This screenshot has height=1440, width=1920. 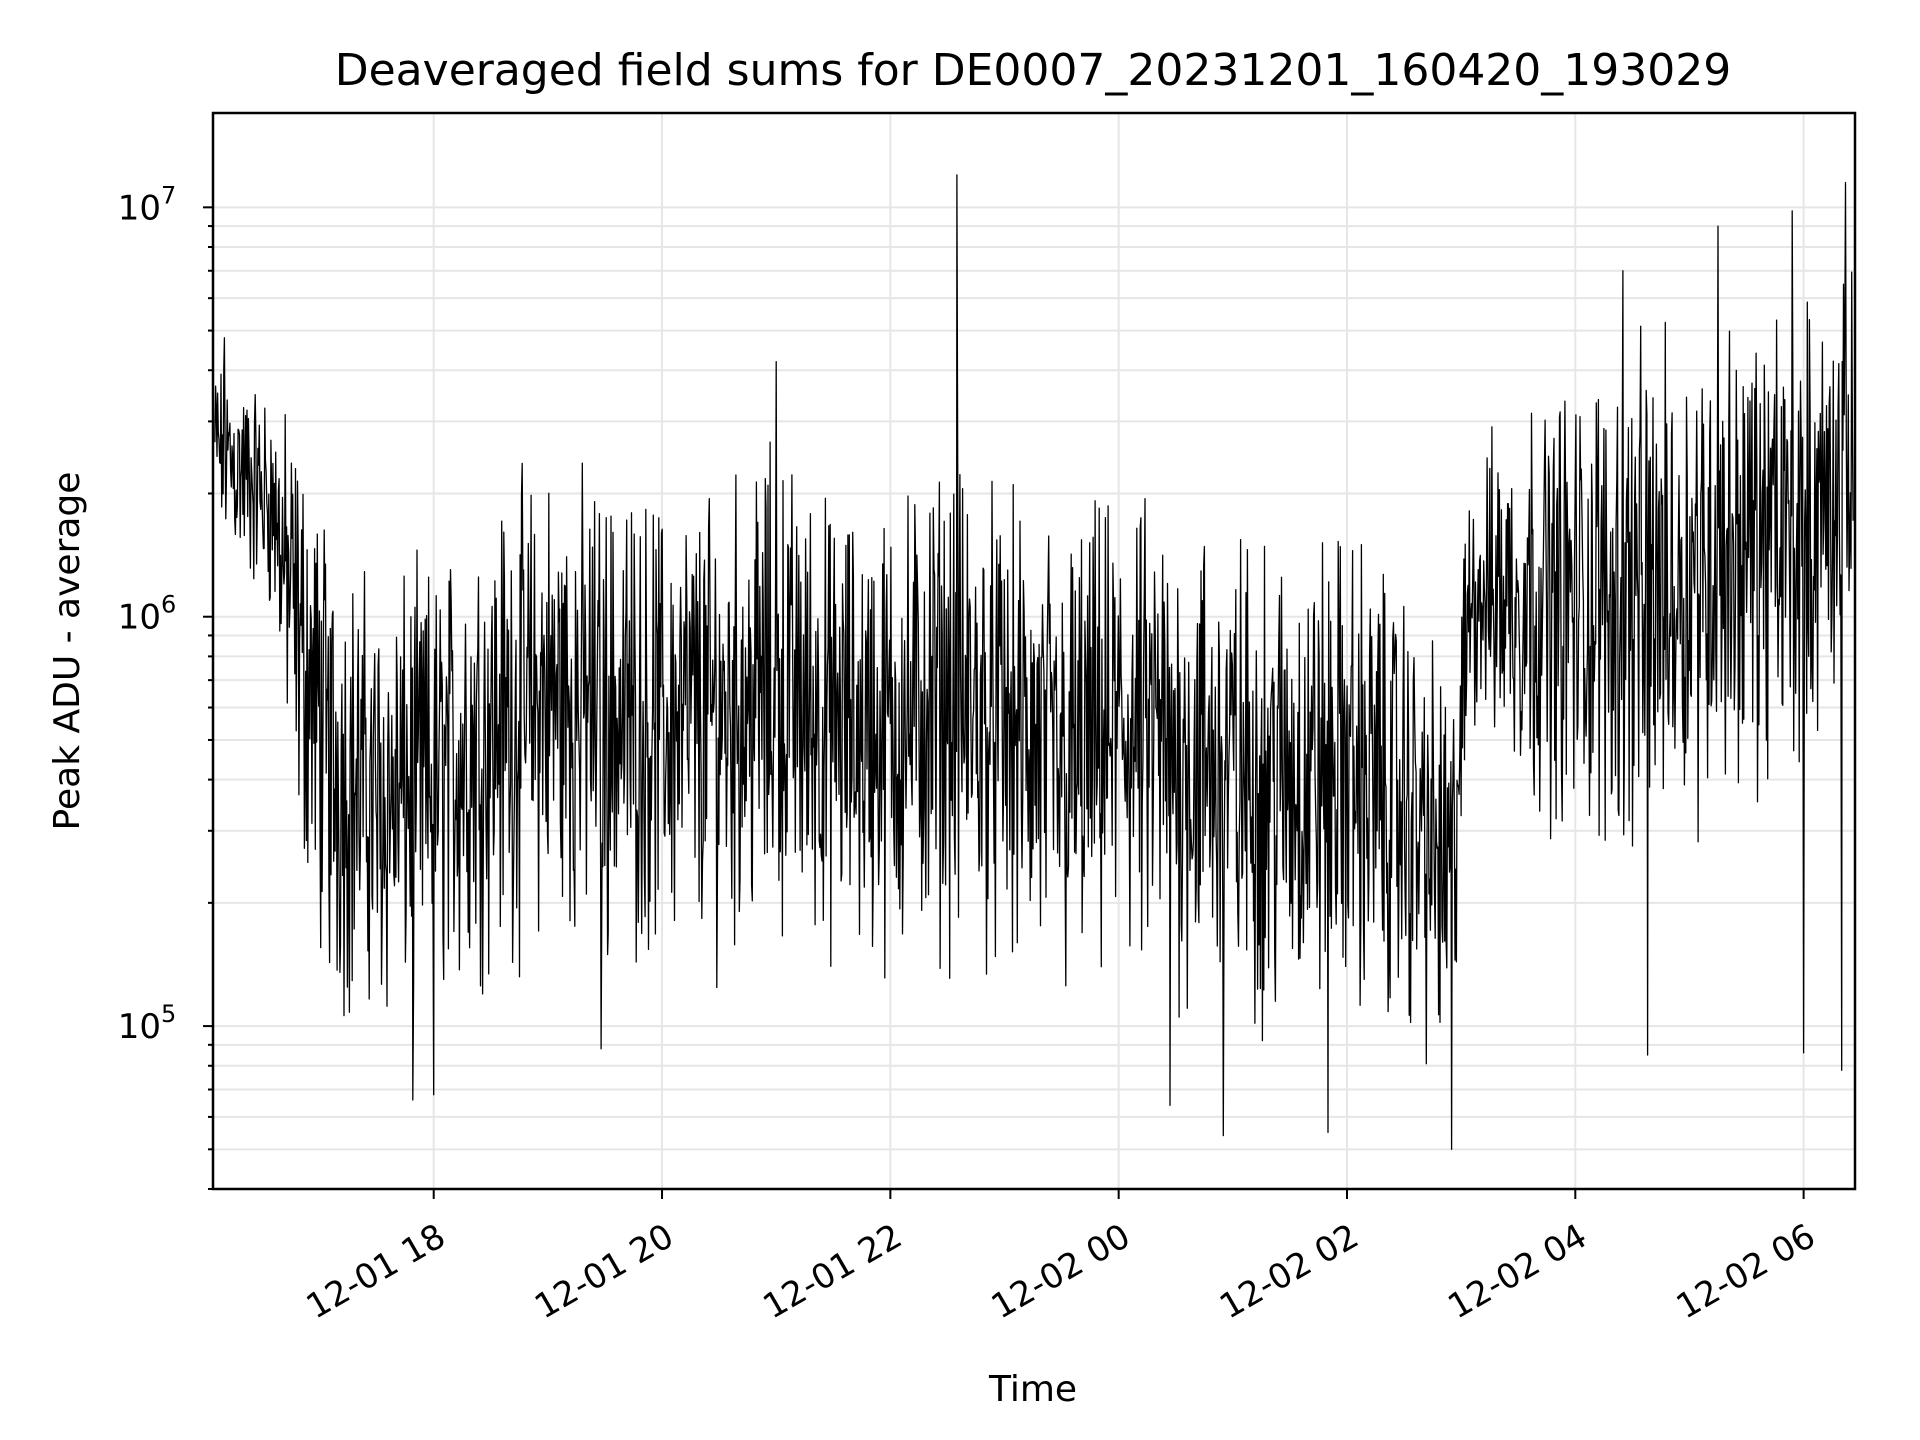 What do you see at coordinates (147, 1023) in the screenshot?
I see `y-tick-label: 10⁵` at bounding box center [147, 1023].